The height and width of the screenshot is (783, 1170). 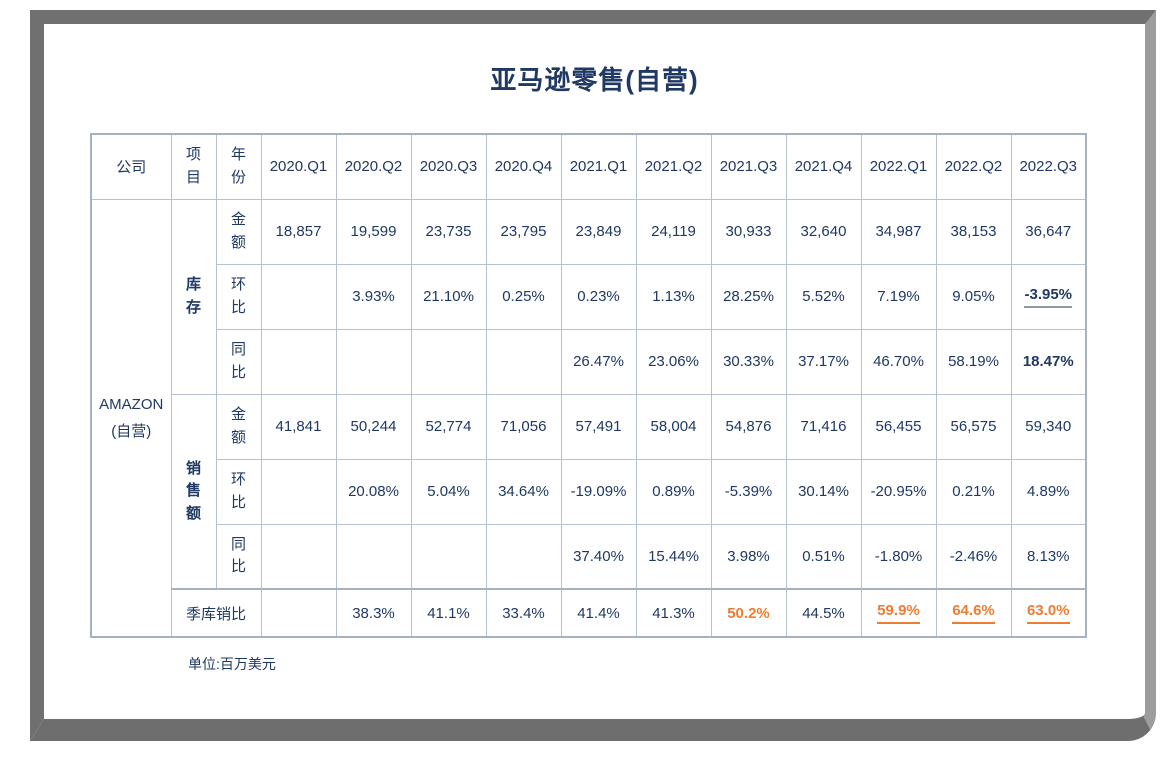 I want to click on cell-value: 18,857, so click(x=298, y=231).